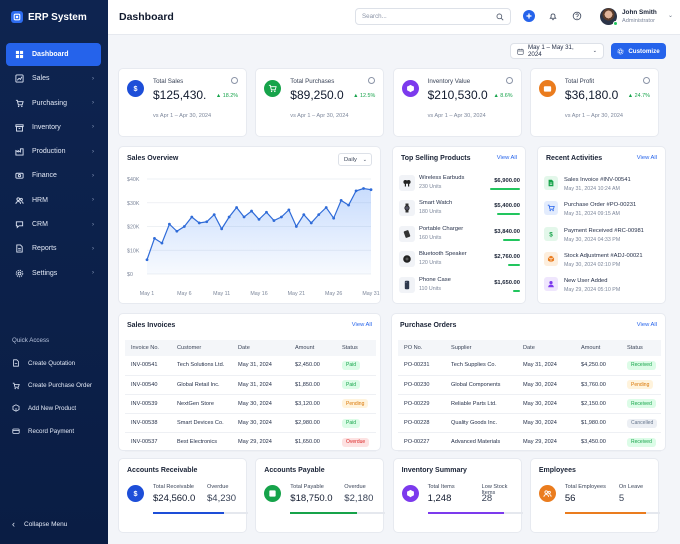 The image size is (680, 544). I want to click on help-button, so click(577, 16).